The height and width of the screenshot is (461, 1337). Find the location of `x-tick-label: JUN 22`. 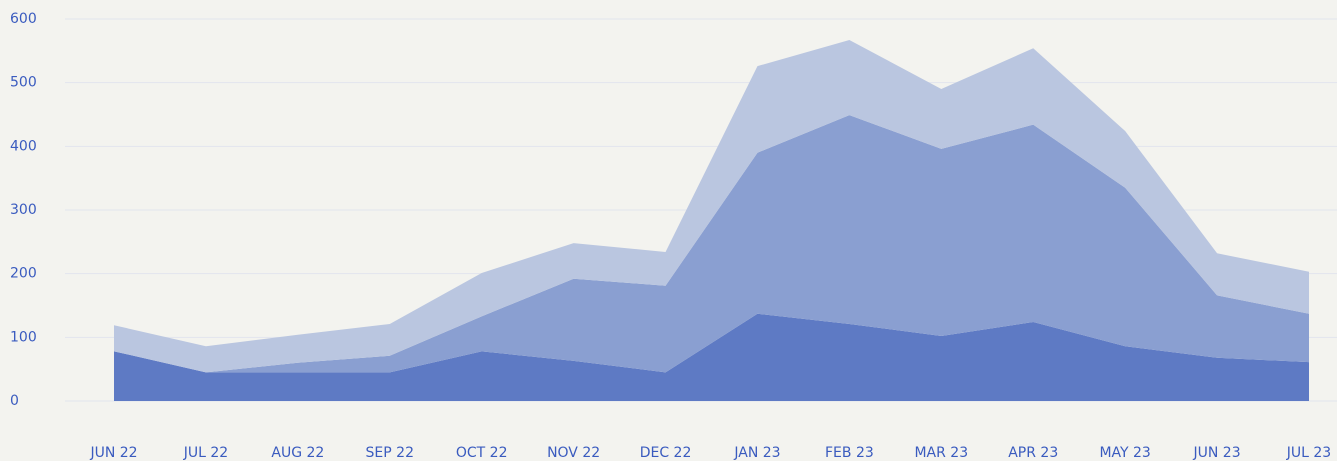

x-tick-label: JUN 22 is located at coordinates (113, 453).